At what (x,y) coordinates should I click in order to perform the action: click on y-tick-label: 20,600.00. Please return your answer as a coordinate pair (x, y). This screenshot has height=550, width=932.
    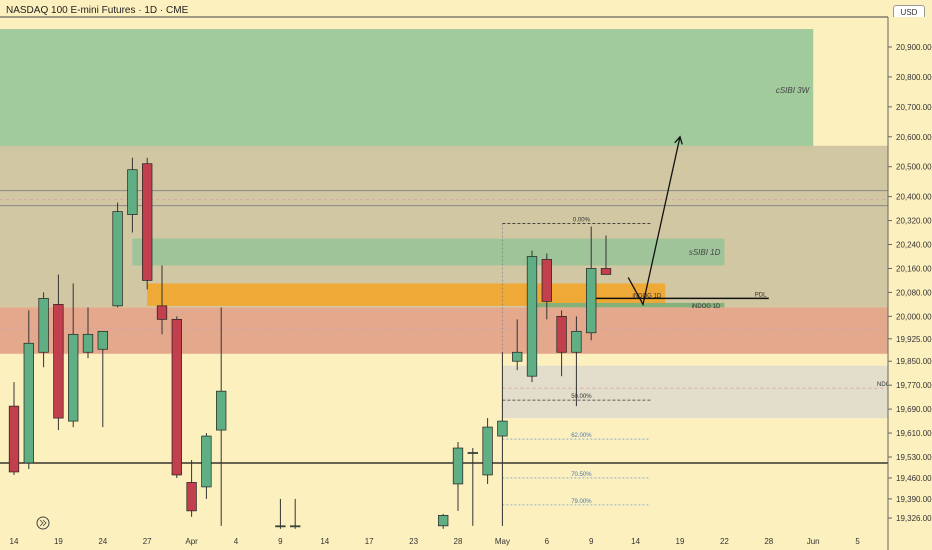
    Looking at the image, I should click on (914, 137).